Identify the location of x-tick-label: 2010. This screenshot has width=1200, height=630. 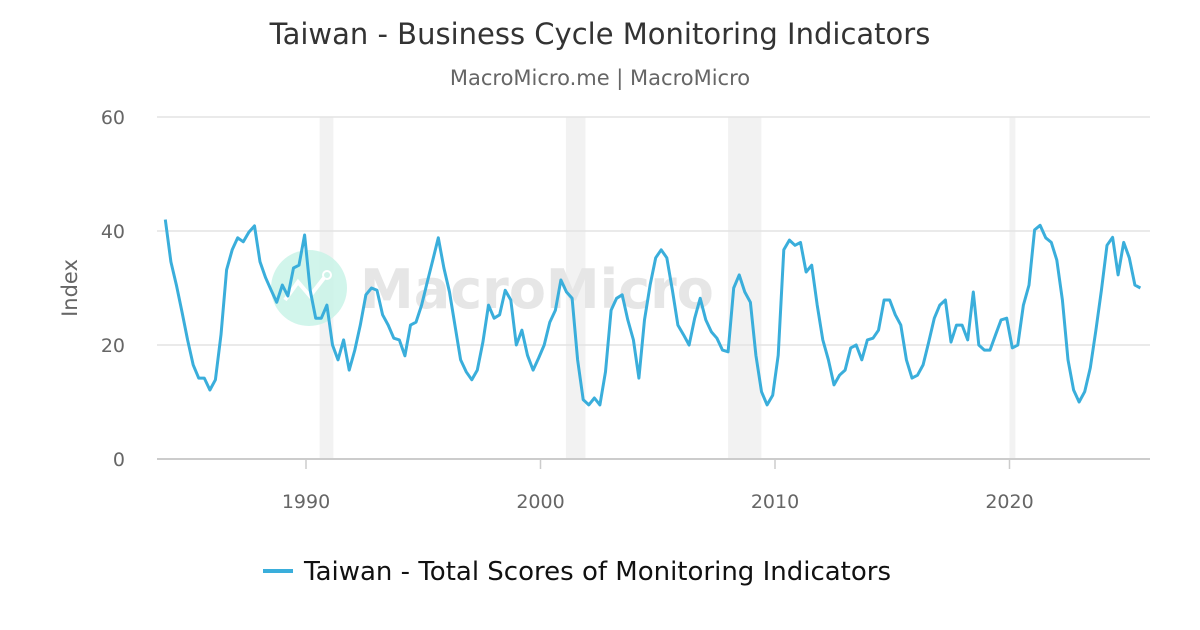
(775, 502).